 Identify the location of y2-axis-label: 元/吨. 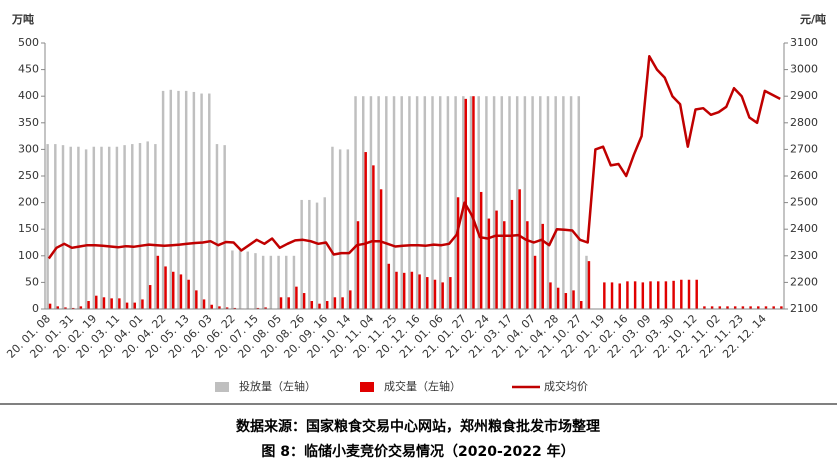
(813, 19).